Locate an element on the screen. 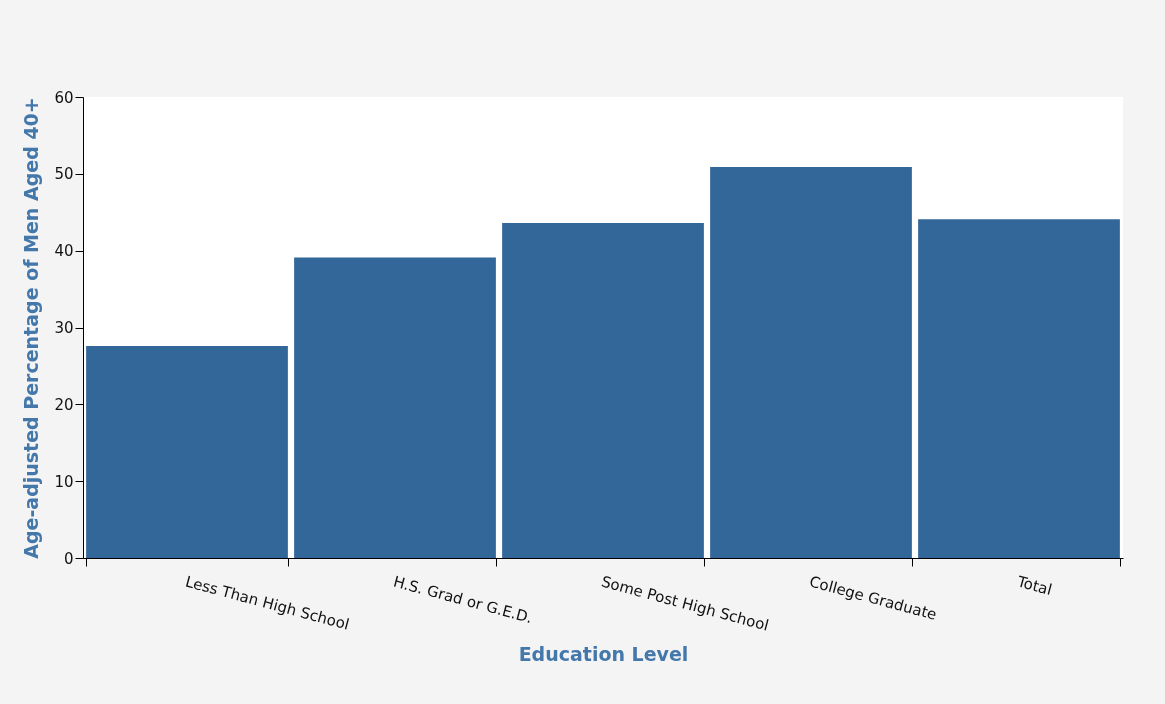  x-tick-label: H.S. Grad or G.E.D. is located at coordinates (463, 600).